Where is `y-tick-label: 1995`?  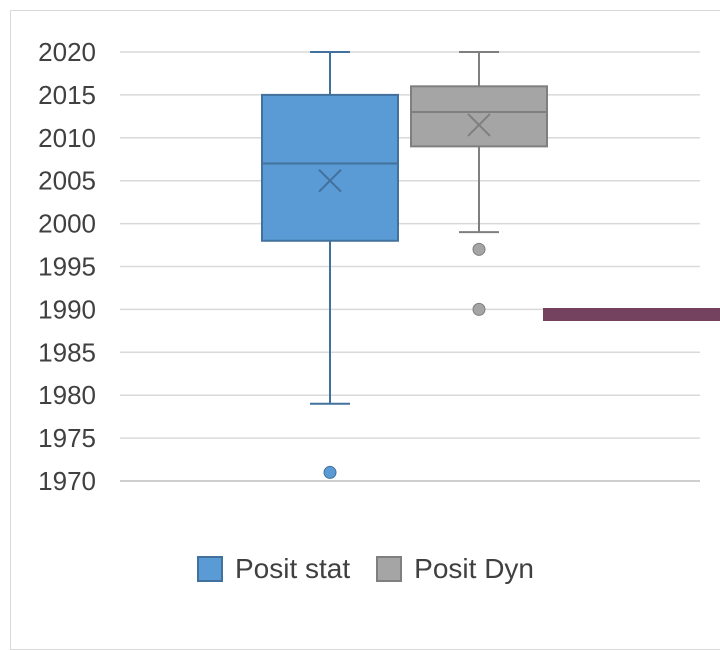
y-tick-label: 1995 is located at coordinates (67, 267).